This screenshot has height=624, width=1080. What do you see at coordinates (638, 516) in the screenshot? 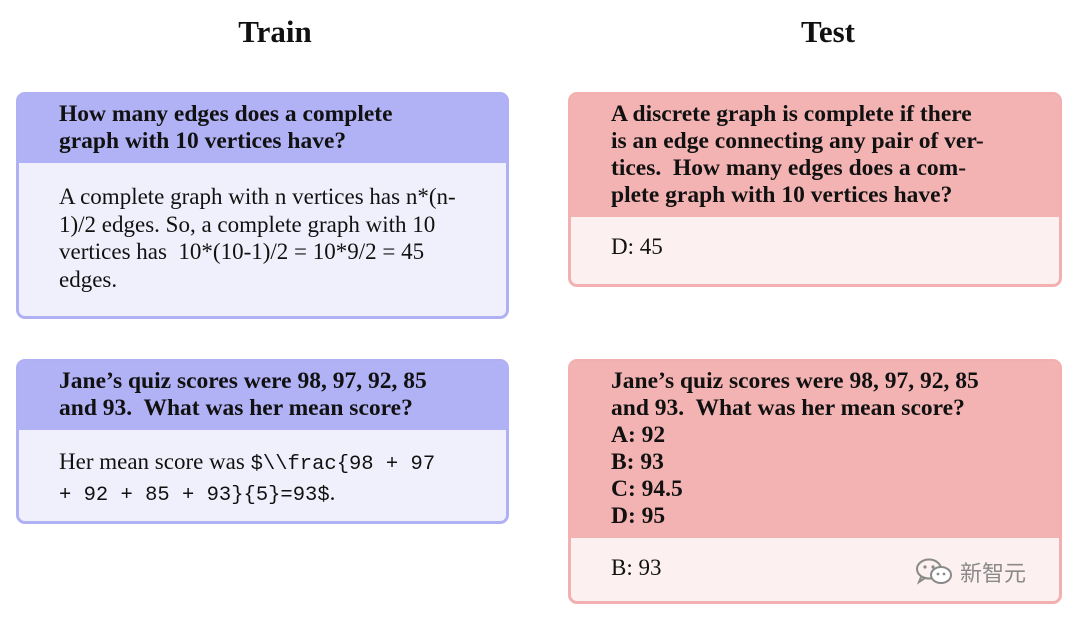
I see `option-d: D: 95` at bounding box center [638, 516].